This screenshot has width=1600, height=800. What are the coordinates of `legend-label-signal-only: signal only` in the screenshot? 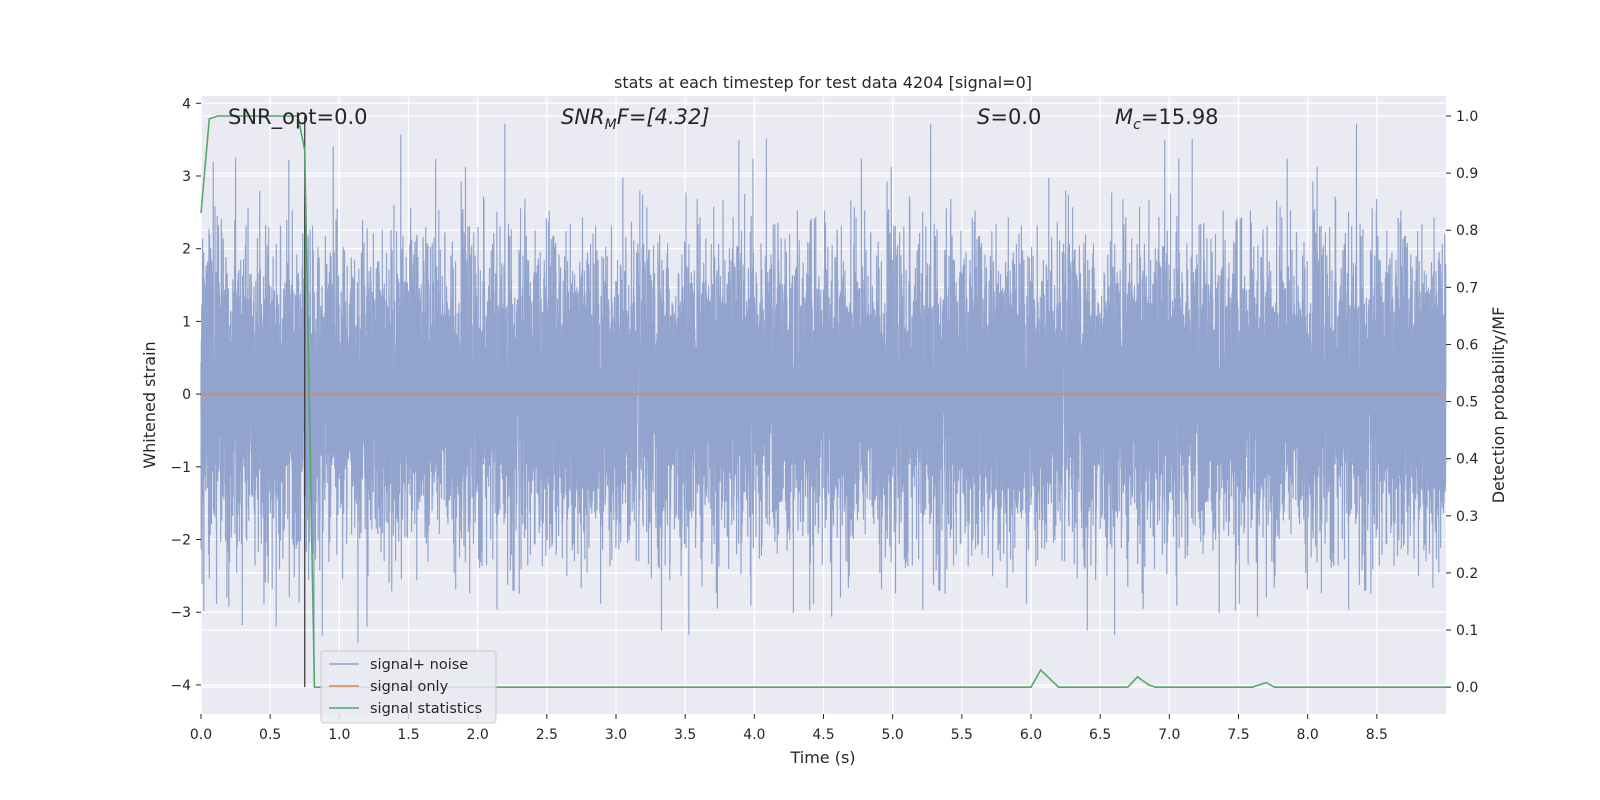 It's located at (409, 687).